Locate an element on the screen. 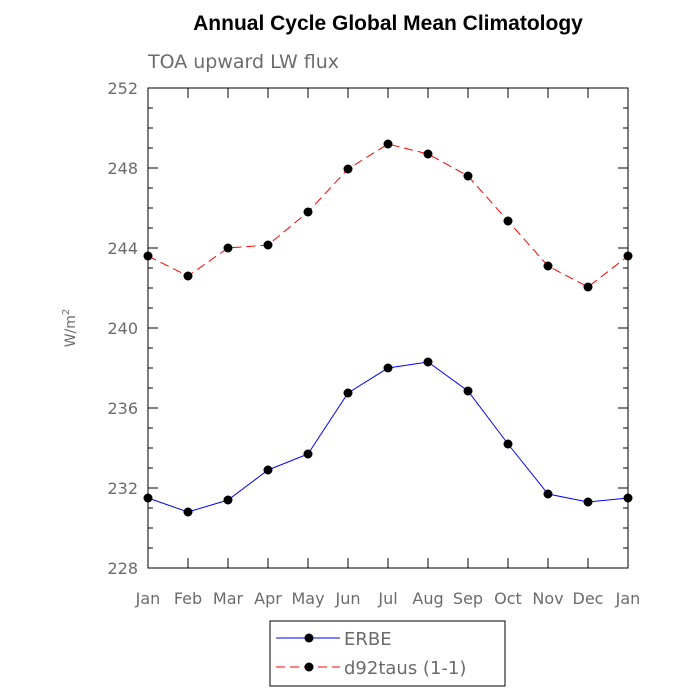  x-tick-label: Nov is located at coordinates (547, 598).